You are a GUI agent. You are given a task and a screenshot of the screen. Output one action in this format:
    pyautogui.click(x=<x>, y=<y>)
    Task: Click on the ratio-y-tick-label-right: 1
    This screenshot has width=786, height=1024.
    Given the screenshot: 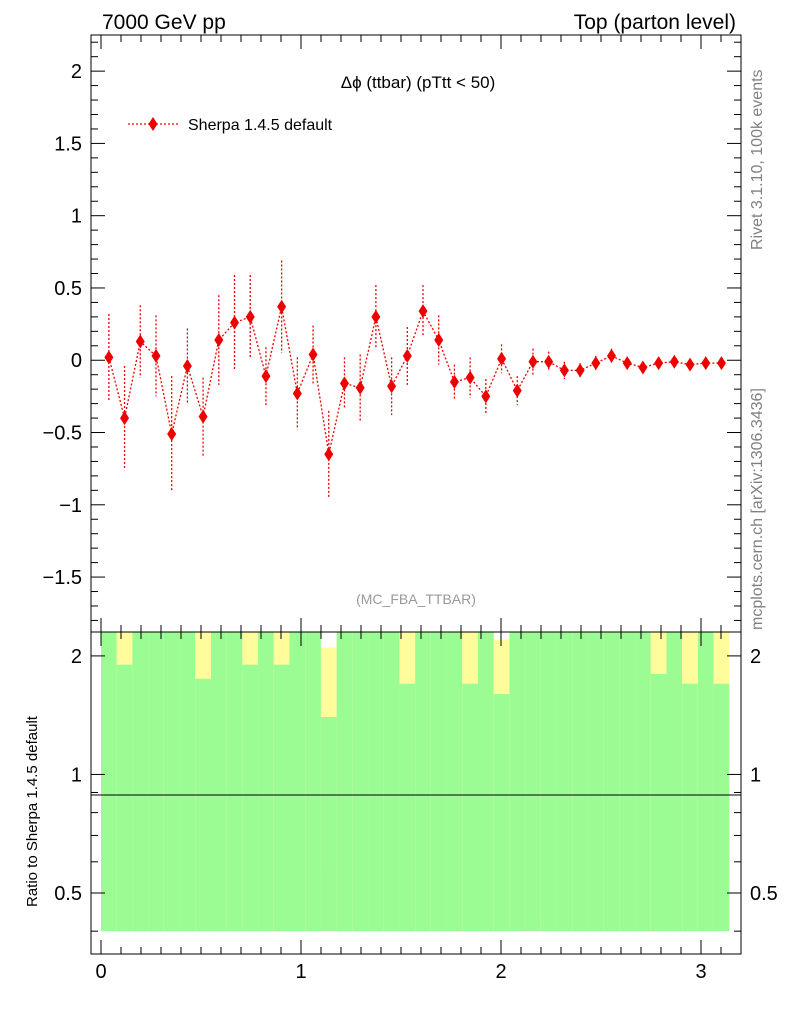 What is the action you would take?
    pyautogui.click(x=755, y=775)
    